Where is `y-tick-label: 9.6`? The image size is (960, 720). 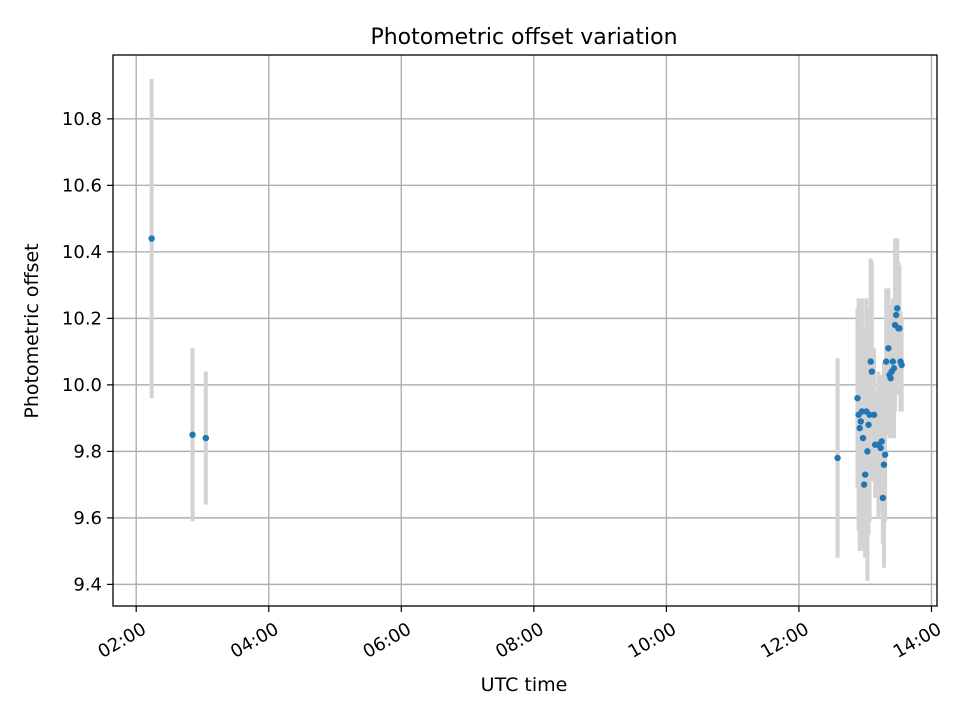
y-tick-label: 9.6 is located at coordinates (87, 518).